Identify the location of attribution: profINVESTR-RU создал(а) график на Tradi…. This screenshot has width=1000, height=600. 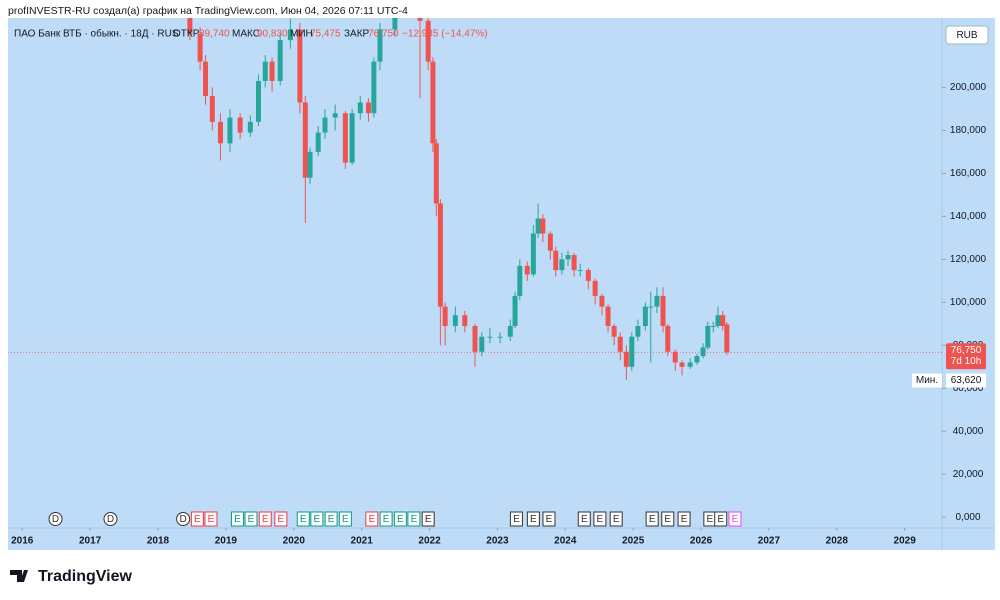
(208, 11).